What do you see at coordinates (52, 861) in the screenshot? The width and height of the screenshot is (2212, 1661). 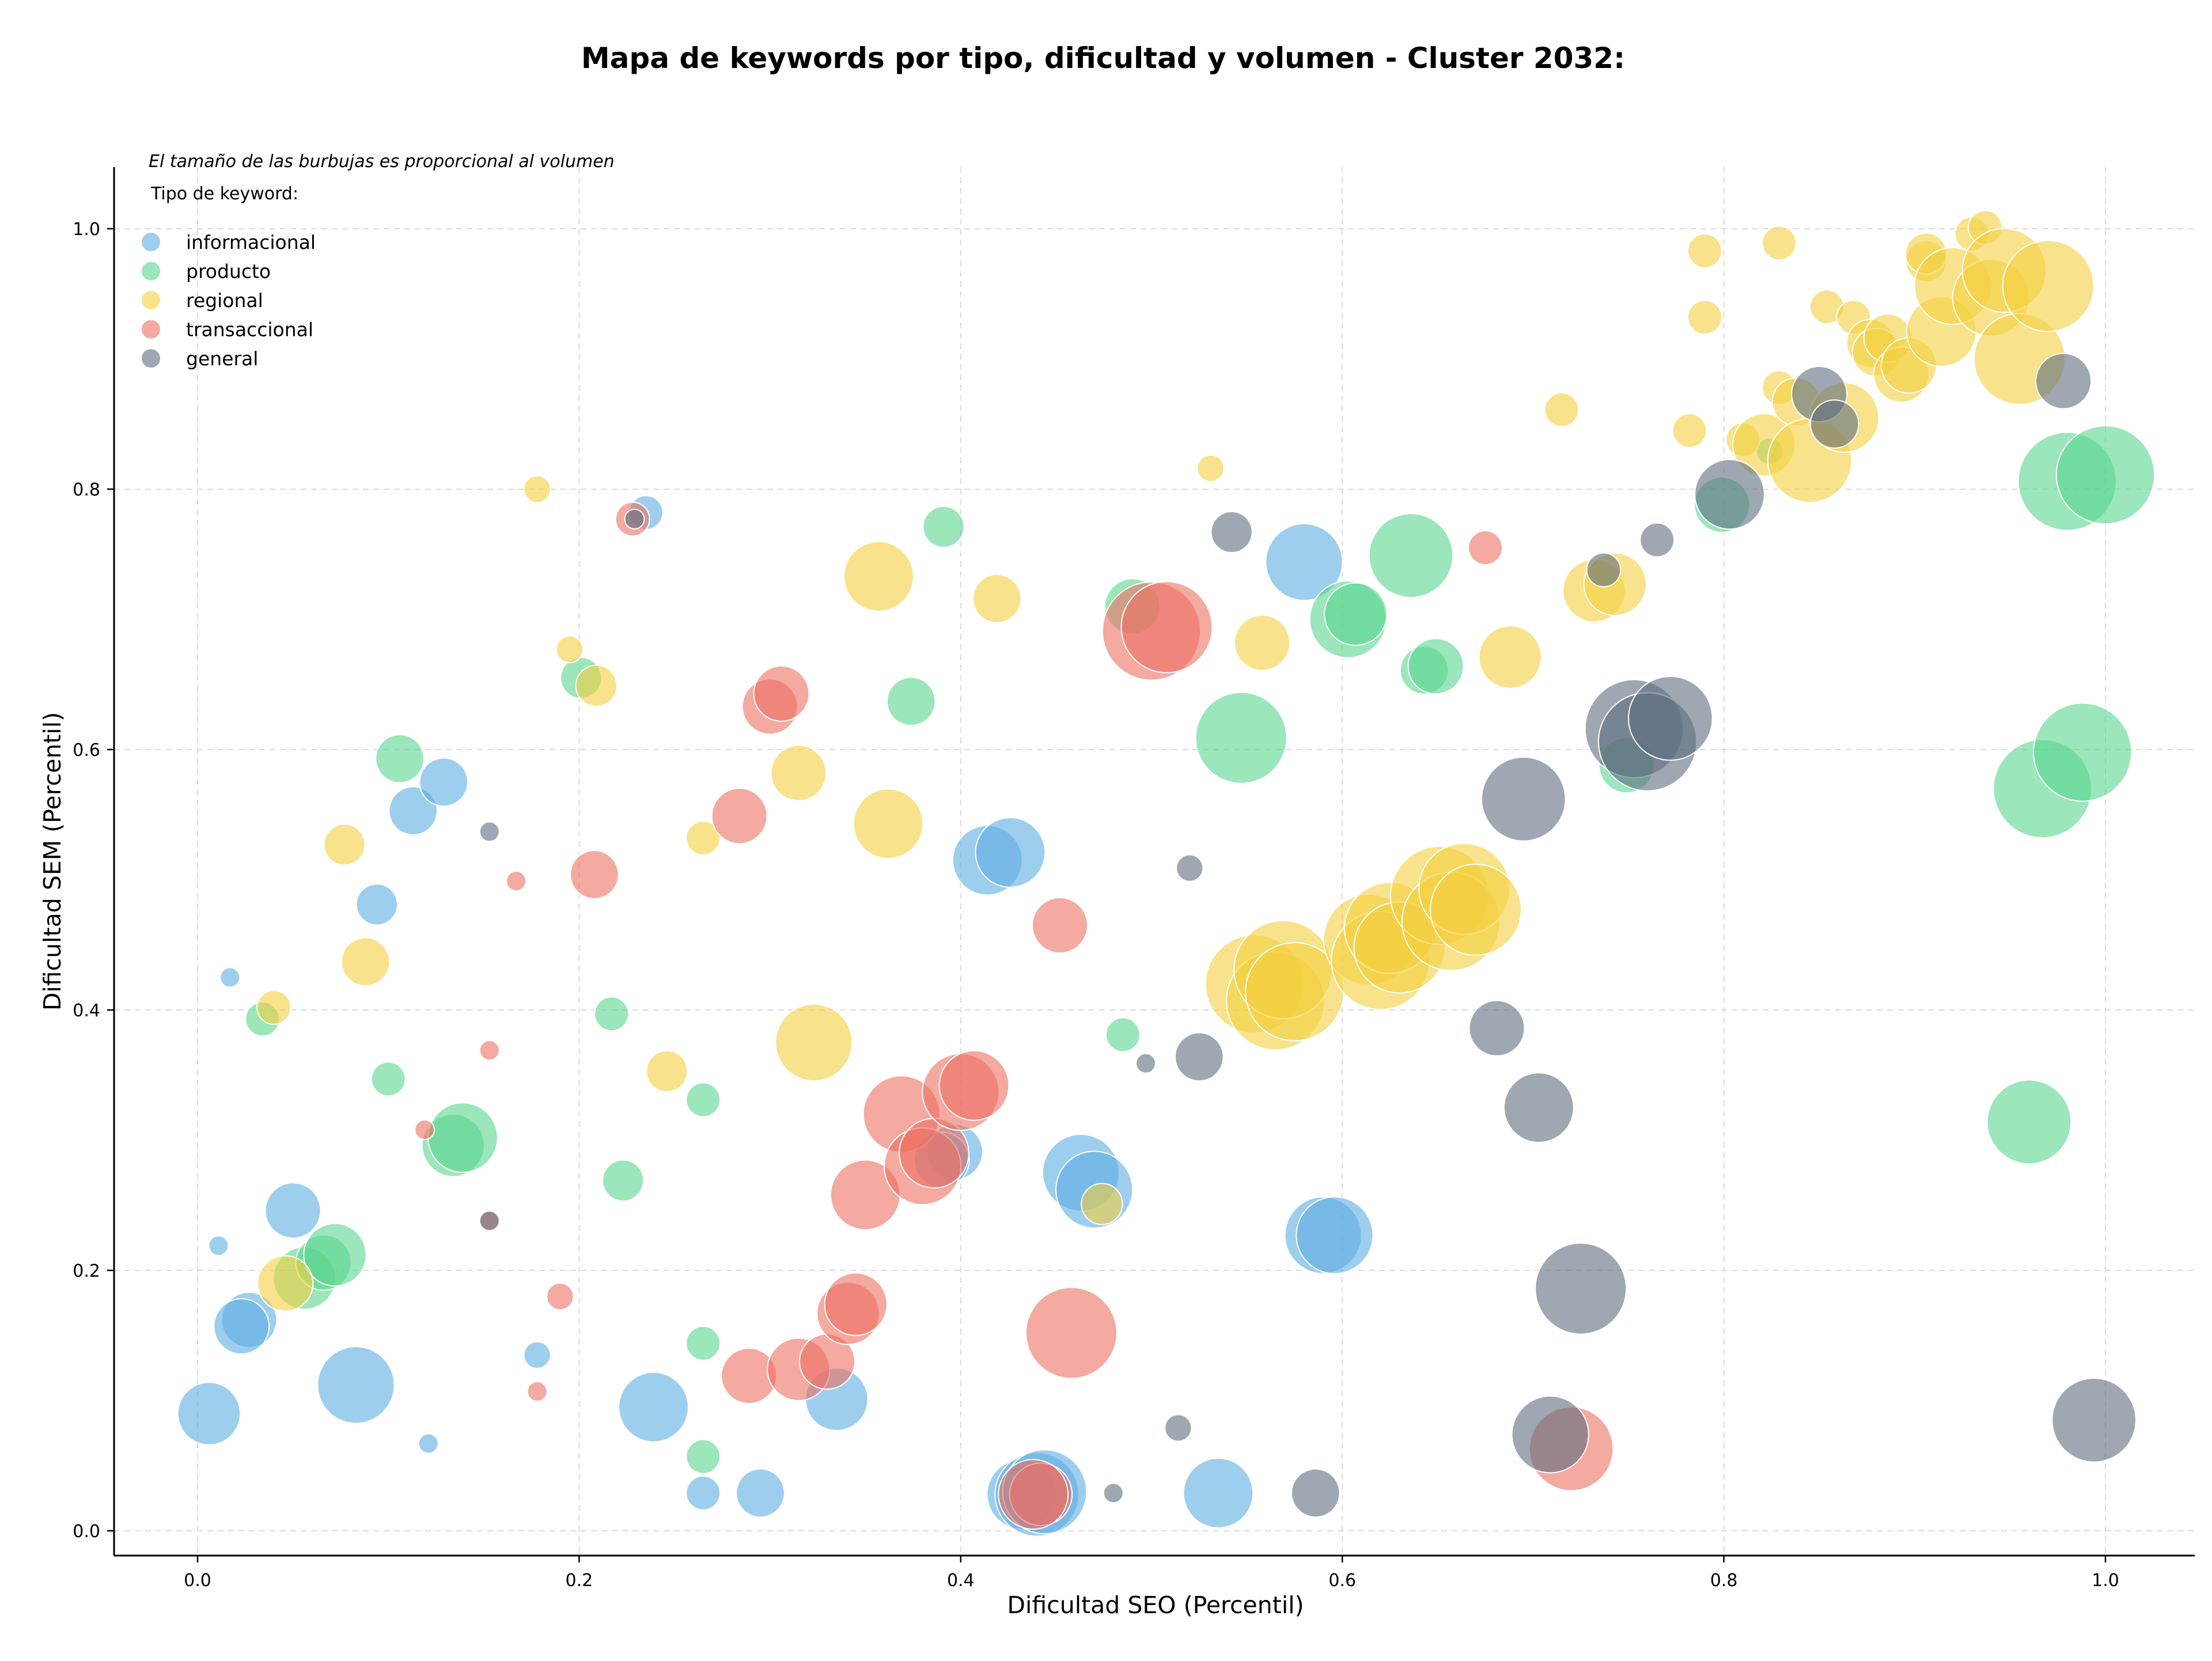 I see `y-axis-label: Dificultad SEM (Percentil)` at bounding box center [52, 861].